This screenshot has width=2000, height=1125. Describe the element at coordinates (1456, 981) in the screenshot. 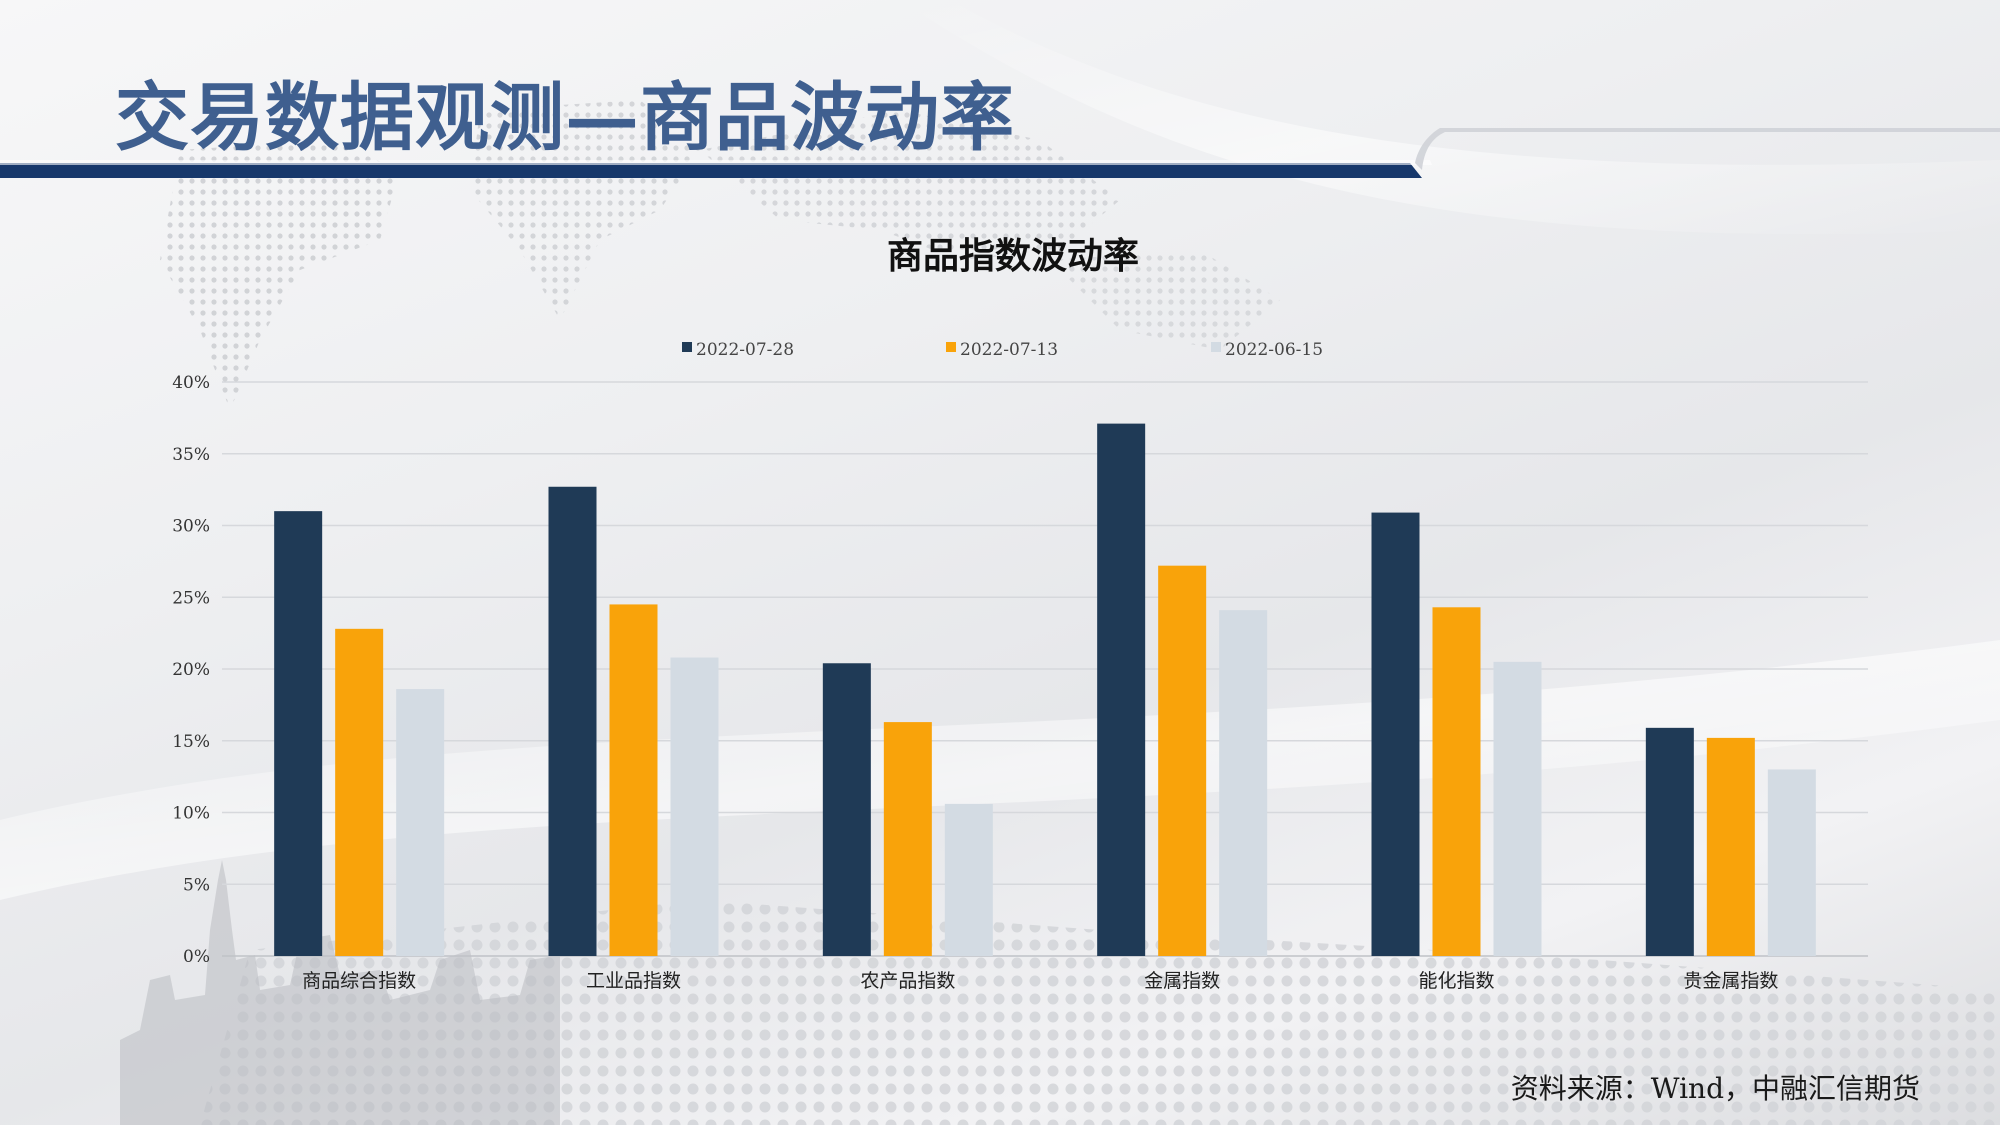

I see `x-tick-label: 能化指数` at that location.